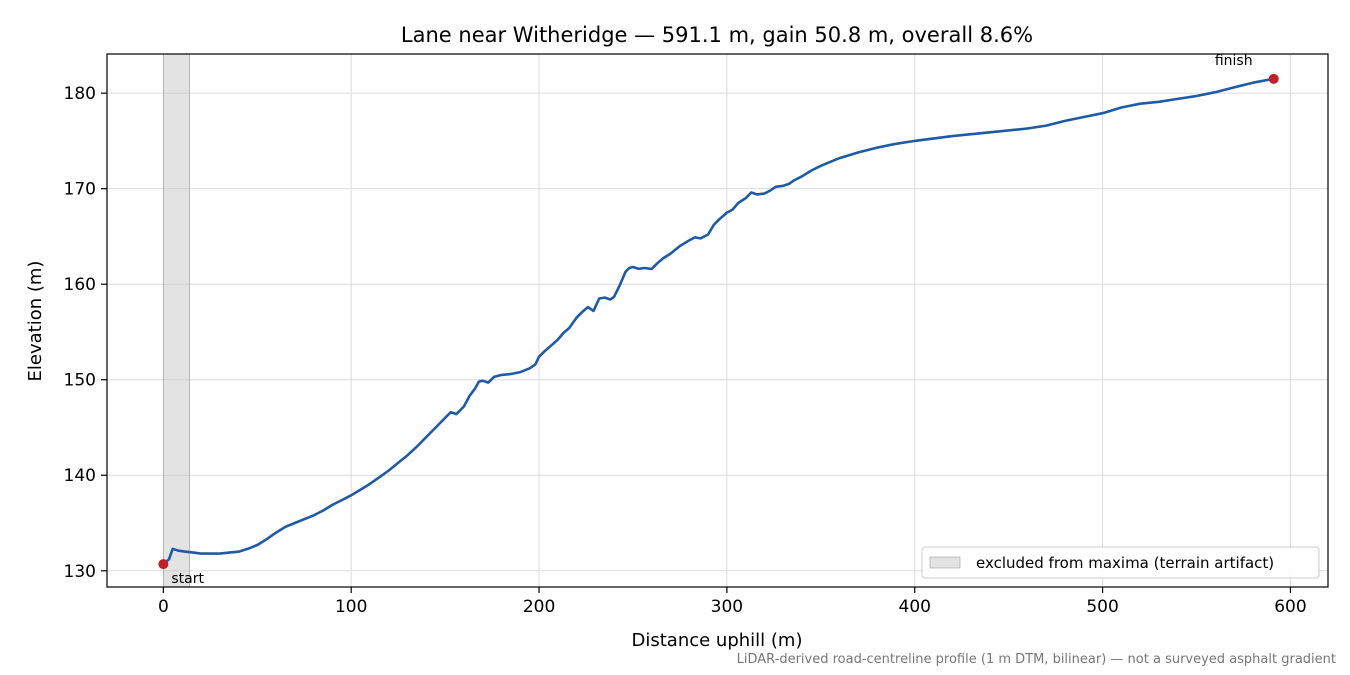 The height and width of the screenshot is (675, 1350). What do you see at coordinates (80, 94) in the screenshot?
I see `y-tick-label: 180` at bounding box center [80, 94].